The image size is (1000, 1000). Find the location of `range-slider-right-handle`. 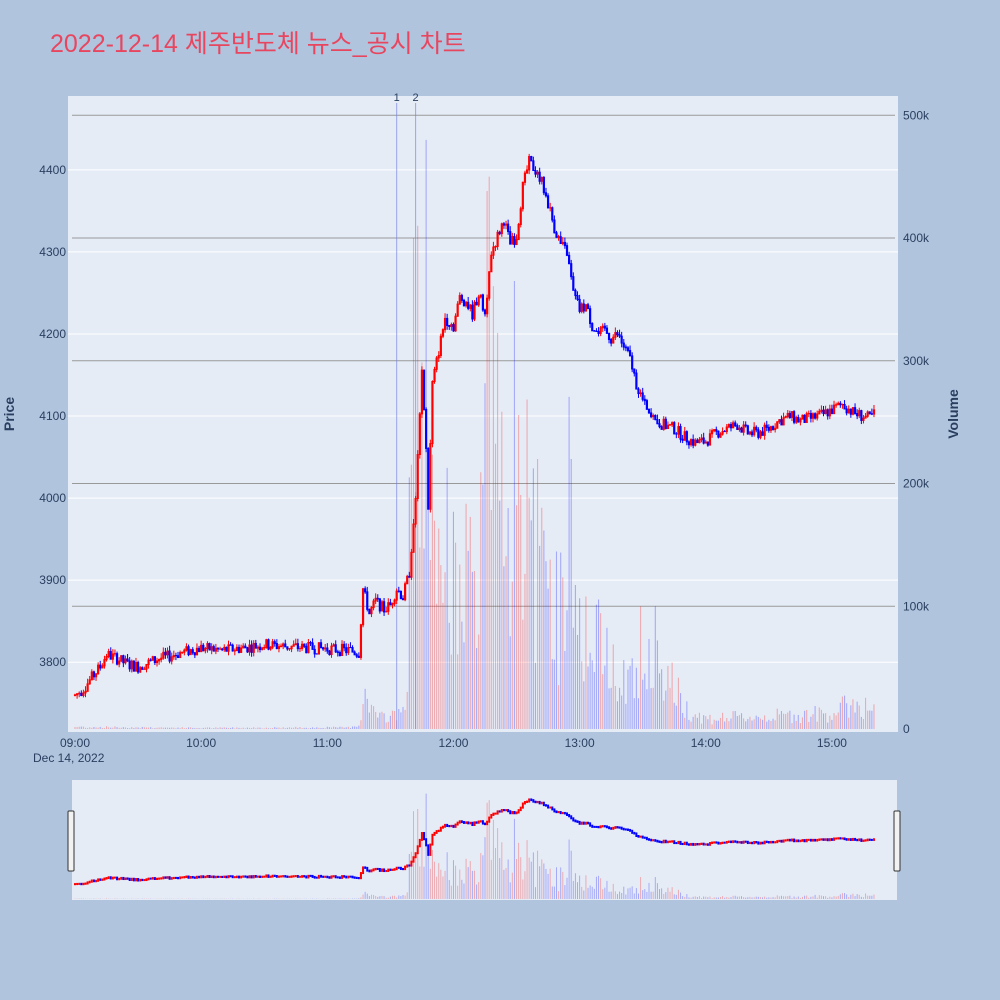

range-slider-right-handle is located at coordinates (897, 841).